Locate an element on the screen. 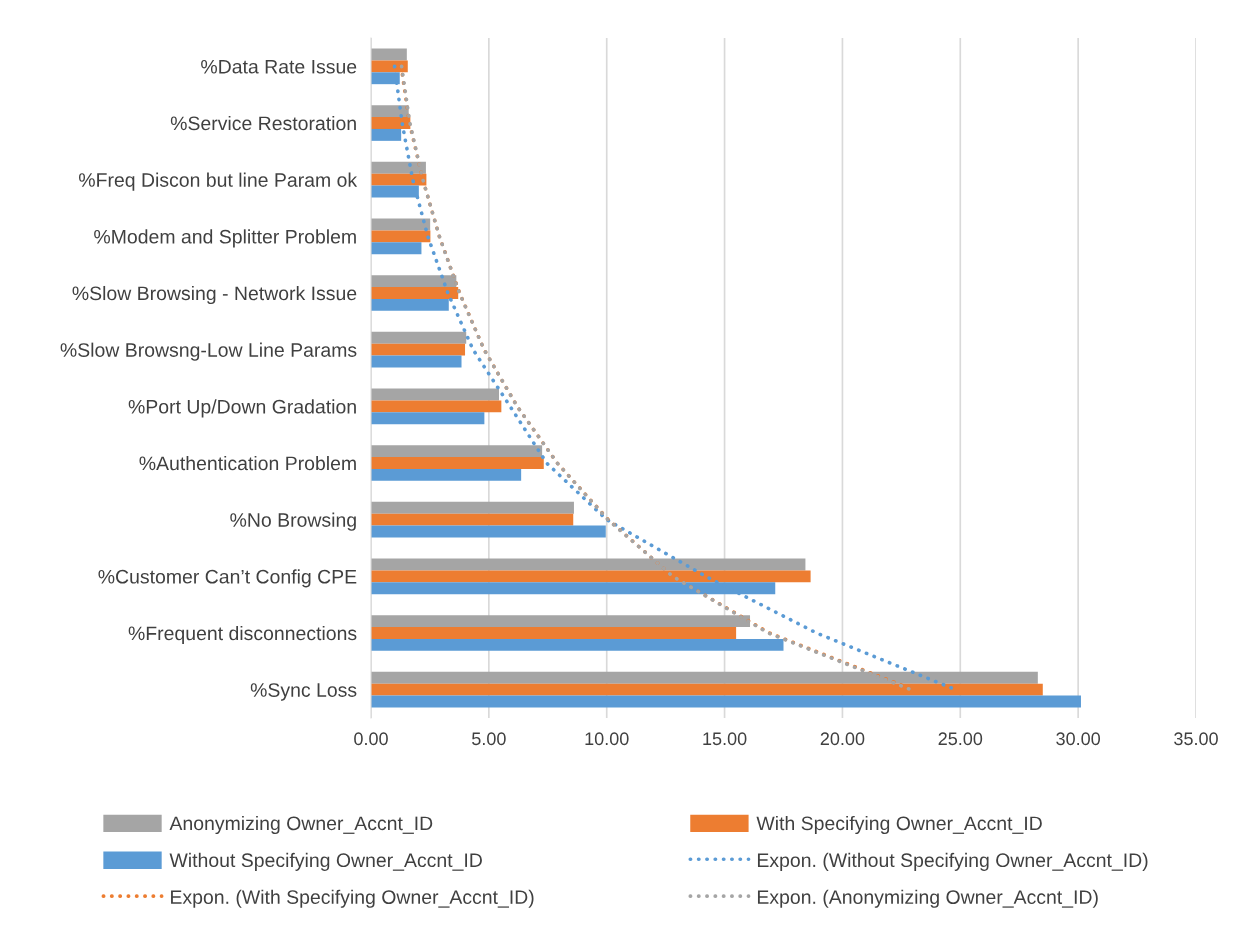  legend-label: With Specifying Owner_Accnt_ID is located at coordinates (899, 825).